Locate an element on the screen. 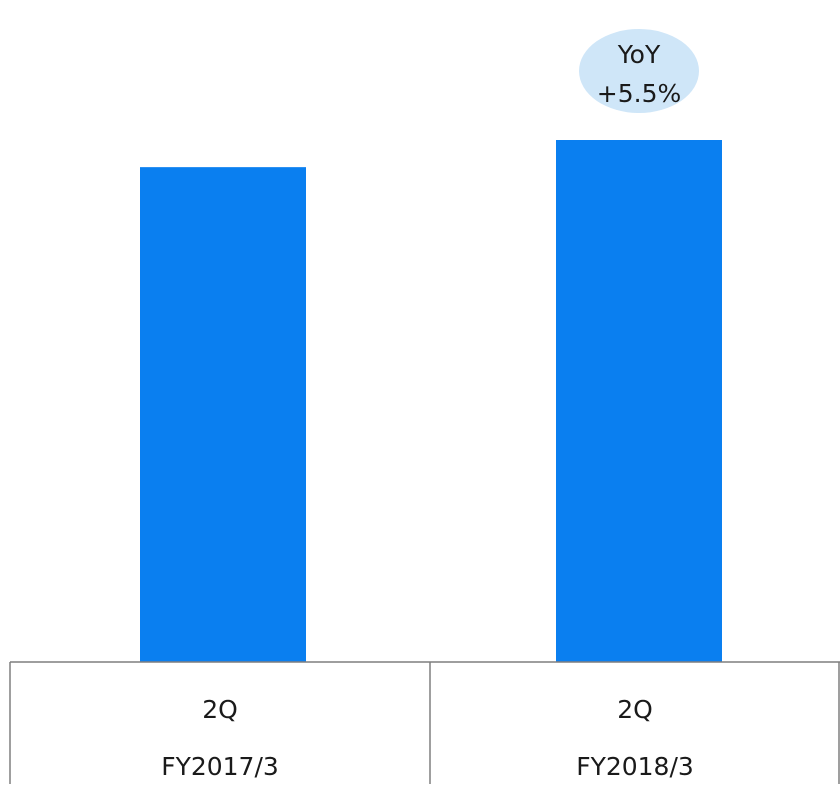 The image size is (840, 788). yoy-bubble is located at coordinates (639, 71).